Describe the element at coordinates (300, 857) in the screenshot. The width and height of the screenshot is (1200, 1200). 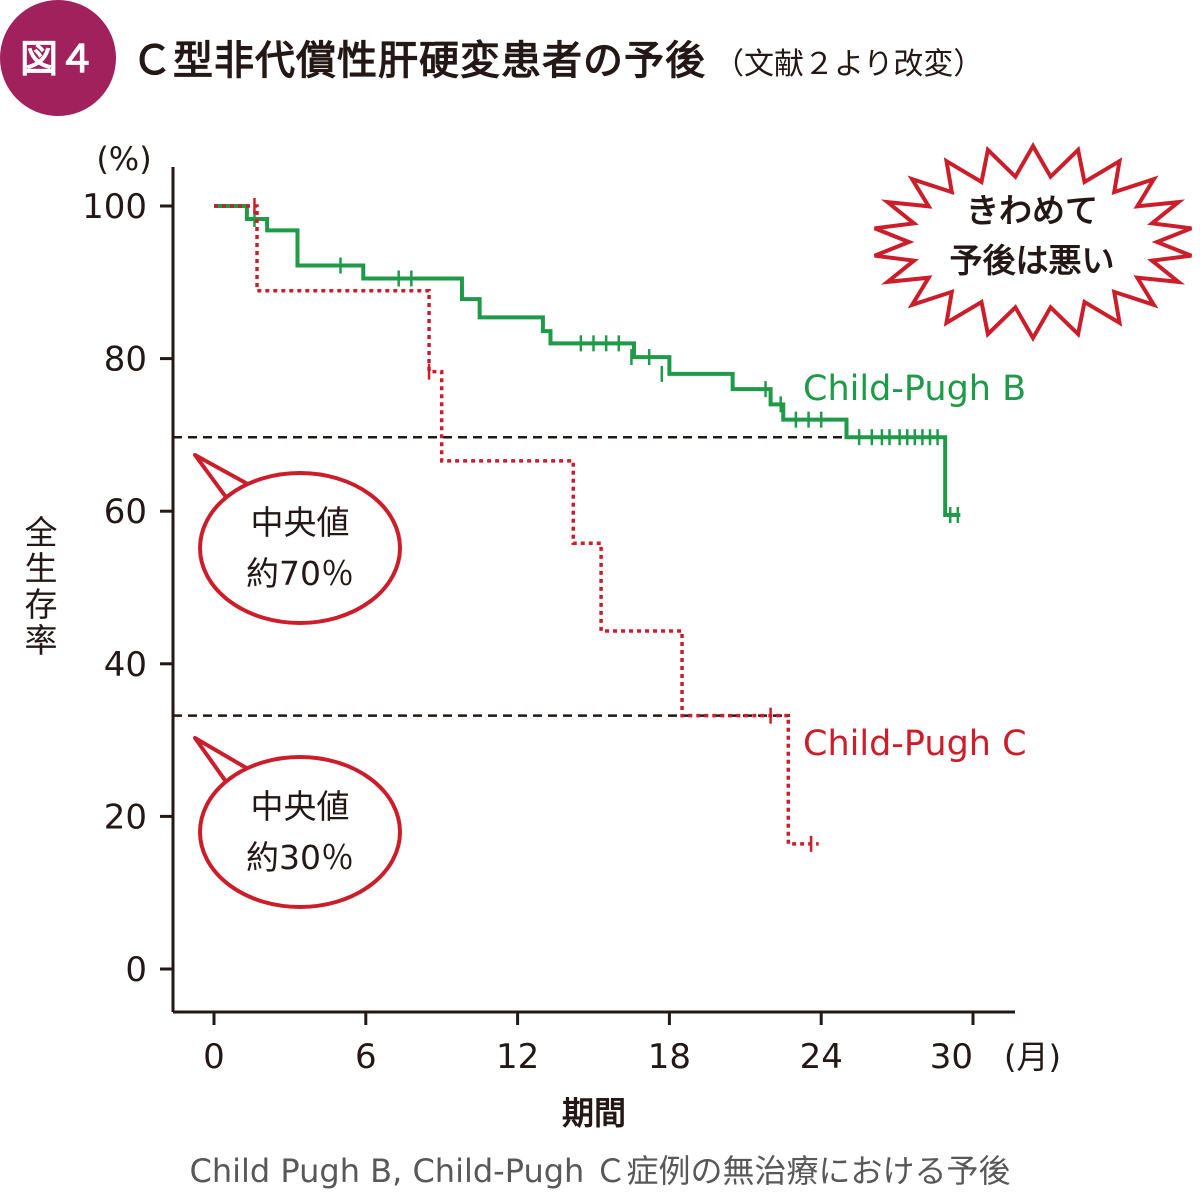
I see `median-c-line2: 約30％` at that location.